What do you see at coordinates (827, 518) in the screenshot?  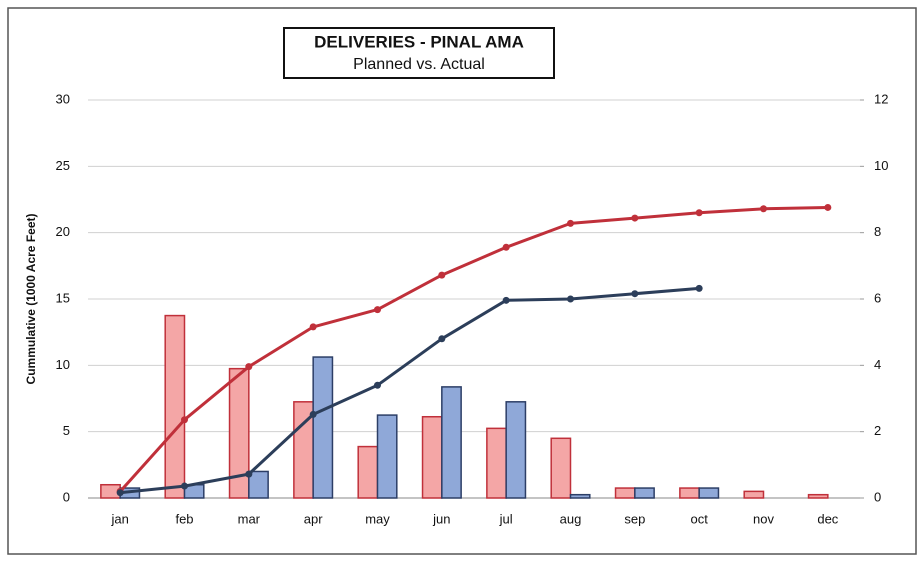 I see `x-tick-label: dec` at bounding box center [827, 518].